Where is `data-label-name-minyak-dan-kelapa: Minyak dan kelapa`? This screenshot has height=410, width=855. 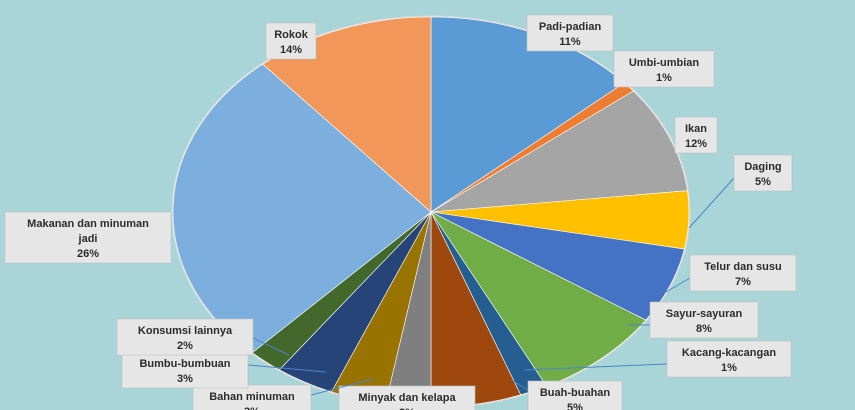
data-label-name-minyak-dan-kelapa: Minyak dan kelapa is located at coordinates (407, 398).